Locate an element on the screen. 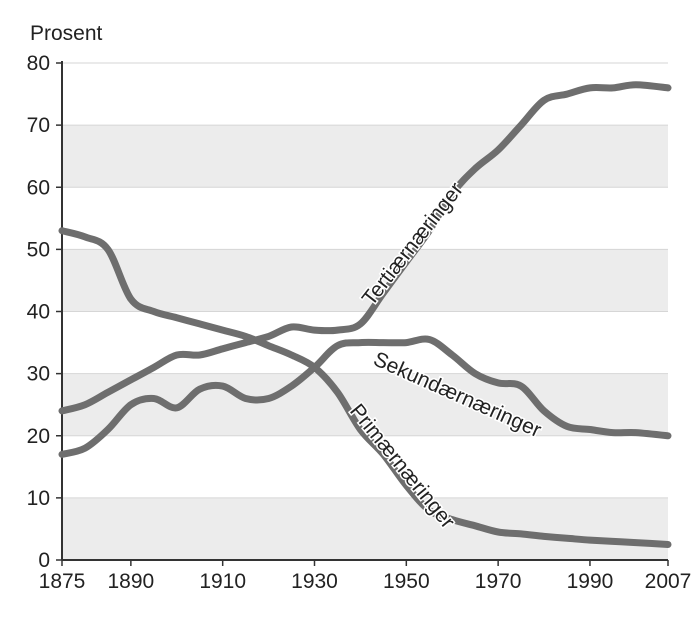 The width and height of the screenshot is (694, 622). y-tick-label-30: 30 is located at coordinates (38, 374).